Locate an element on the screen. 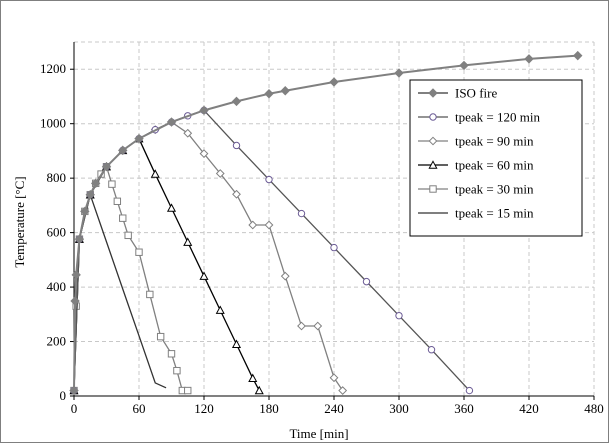 The width and height of the screenshot is (609, 447). x-tick-label-0: 0 is located at coordinates (74, 408).